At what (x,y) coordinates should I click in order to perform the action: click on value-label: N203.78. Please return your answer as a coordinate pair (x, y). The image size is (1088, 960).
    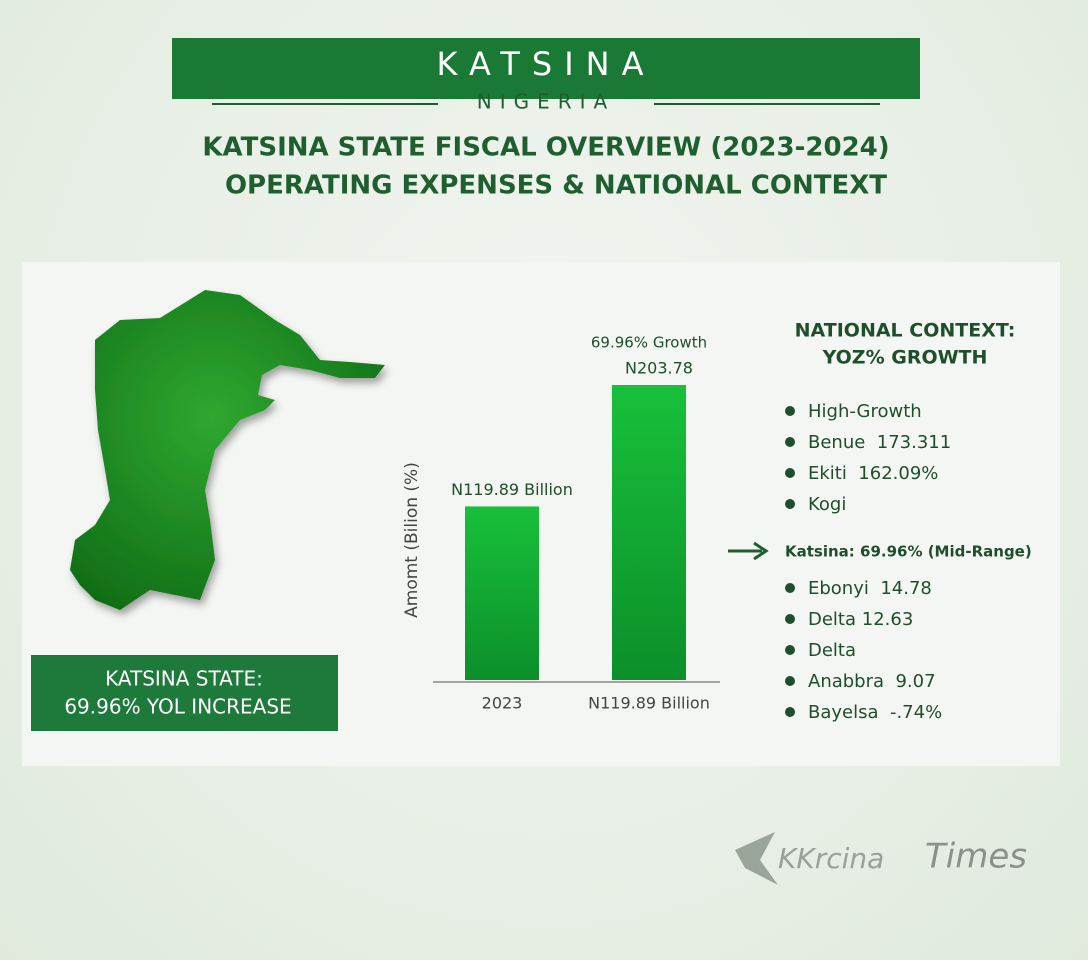
    Looking at the image, I should click on (659, 368).